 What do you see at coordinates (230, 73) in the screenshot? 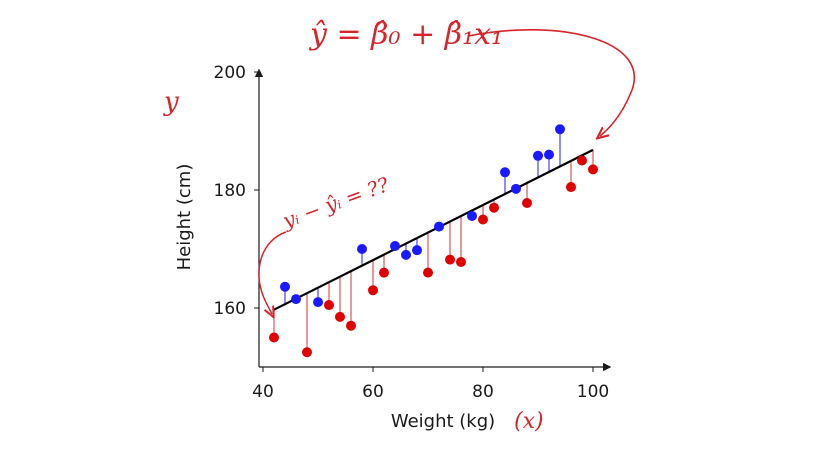
I see `y-tick-label: 200` at bounding box center [230, 73].